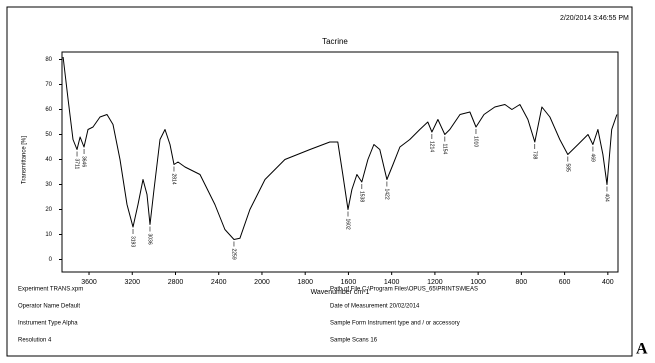 The width and height of the screenshot is (655, 363). Describe the element at coordinates (335, 41) in the screenshot. I see `chart-title: Tacrine` at that location.